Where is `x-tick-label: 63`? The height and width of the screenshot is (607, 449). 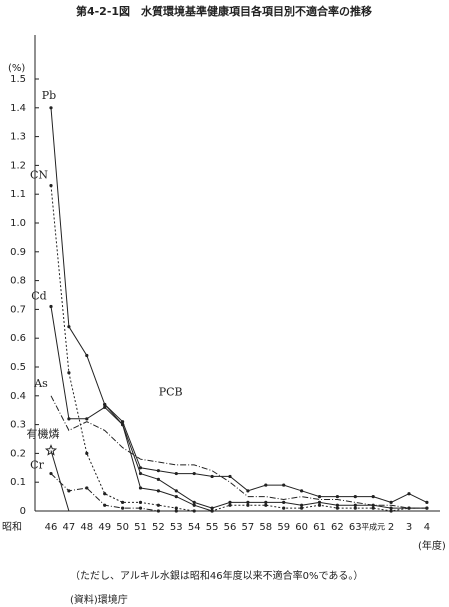 x-tick-label: 63 is located at coordinates (355, 527).